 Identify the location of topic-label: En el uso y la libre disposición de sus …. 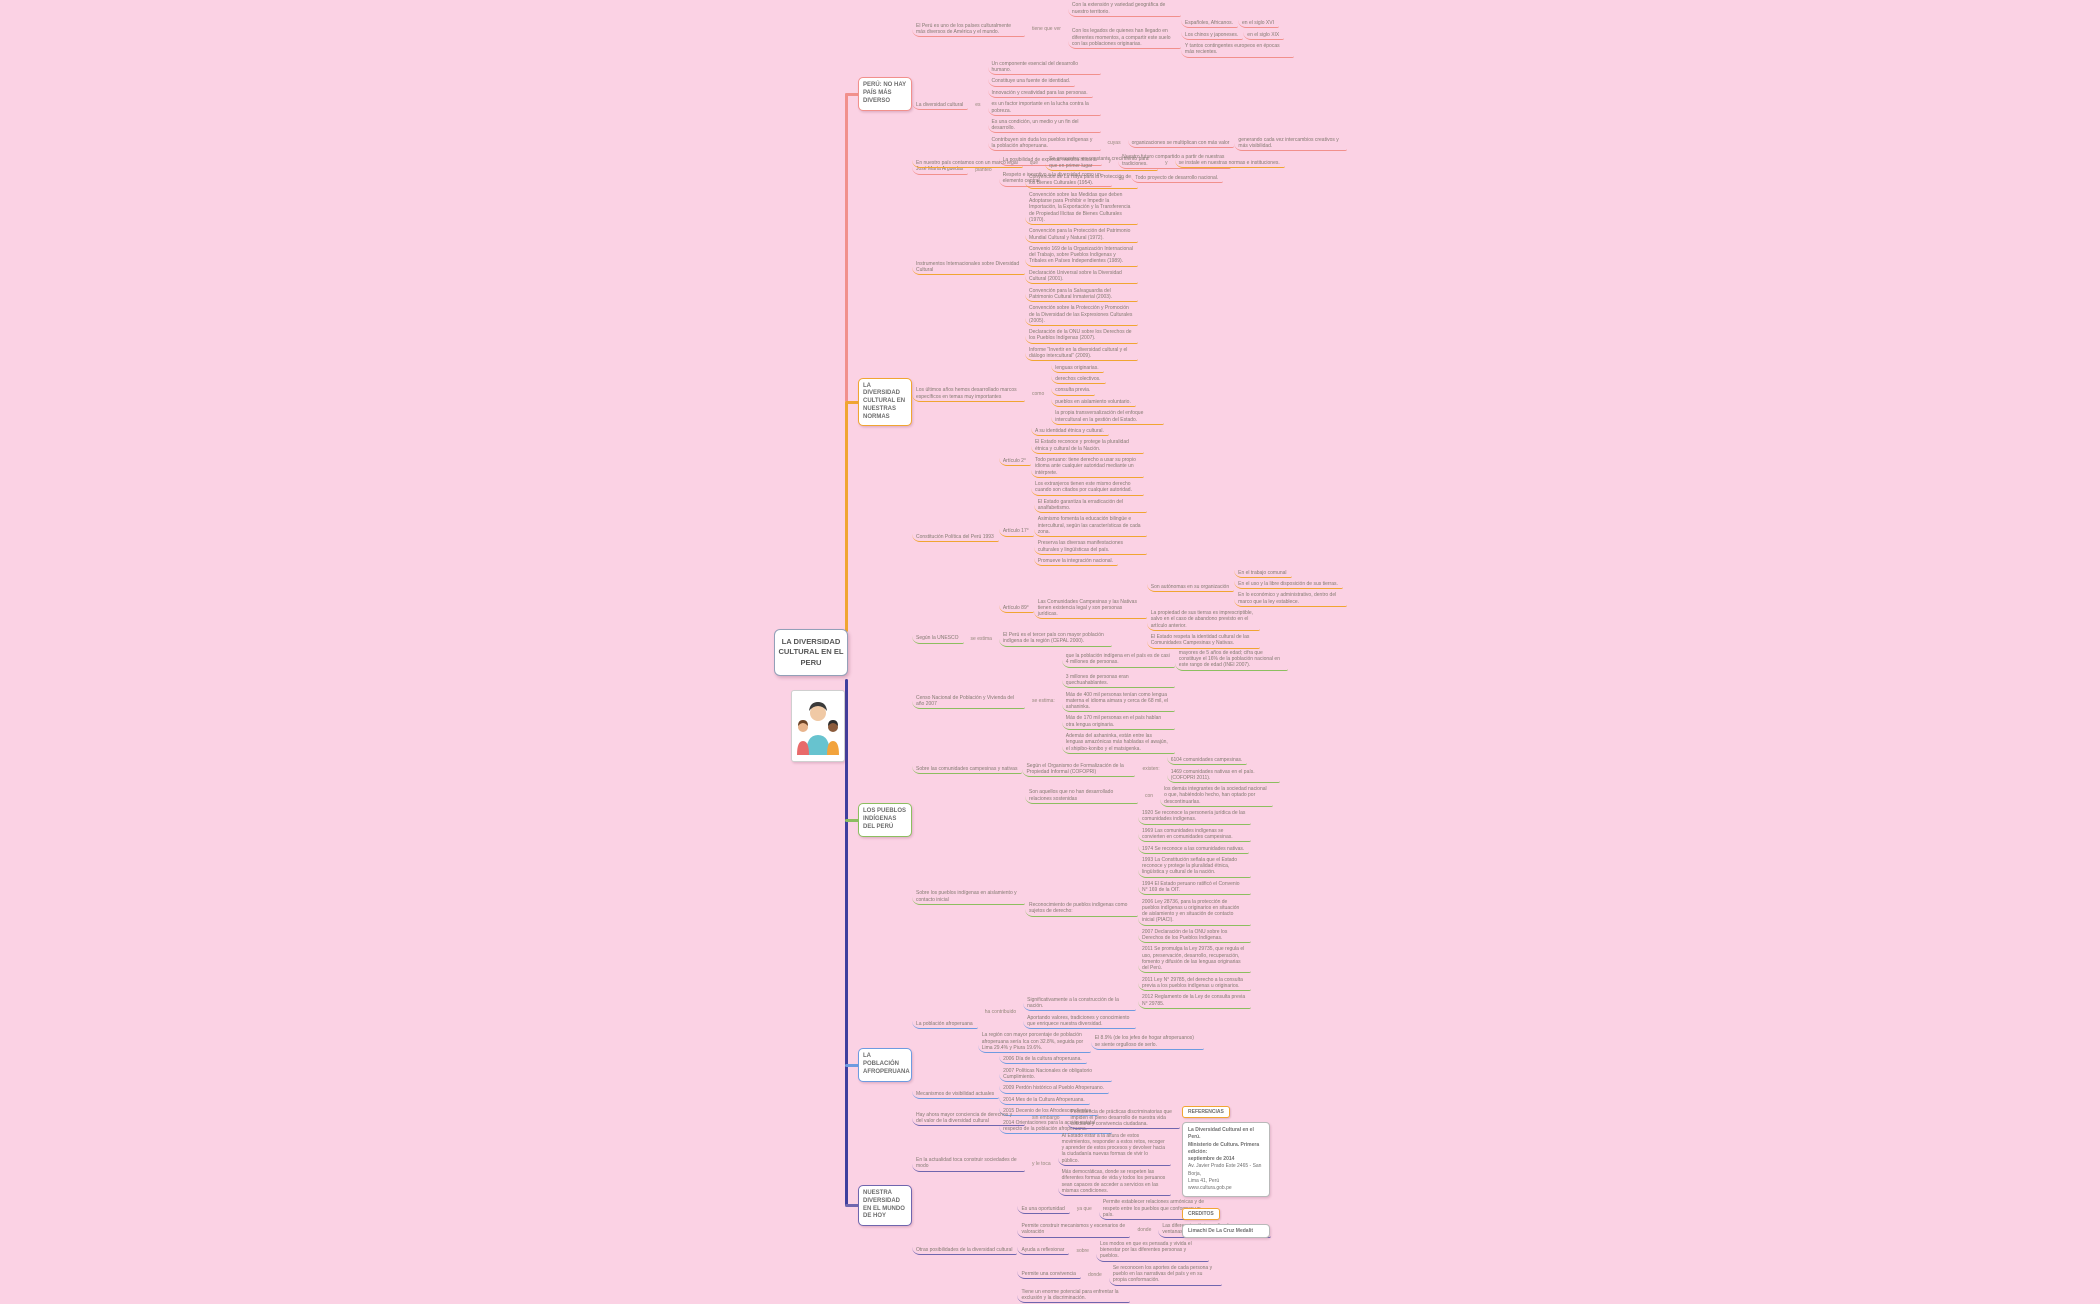
(1288, 585).